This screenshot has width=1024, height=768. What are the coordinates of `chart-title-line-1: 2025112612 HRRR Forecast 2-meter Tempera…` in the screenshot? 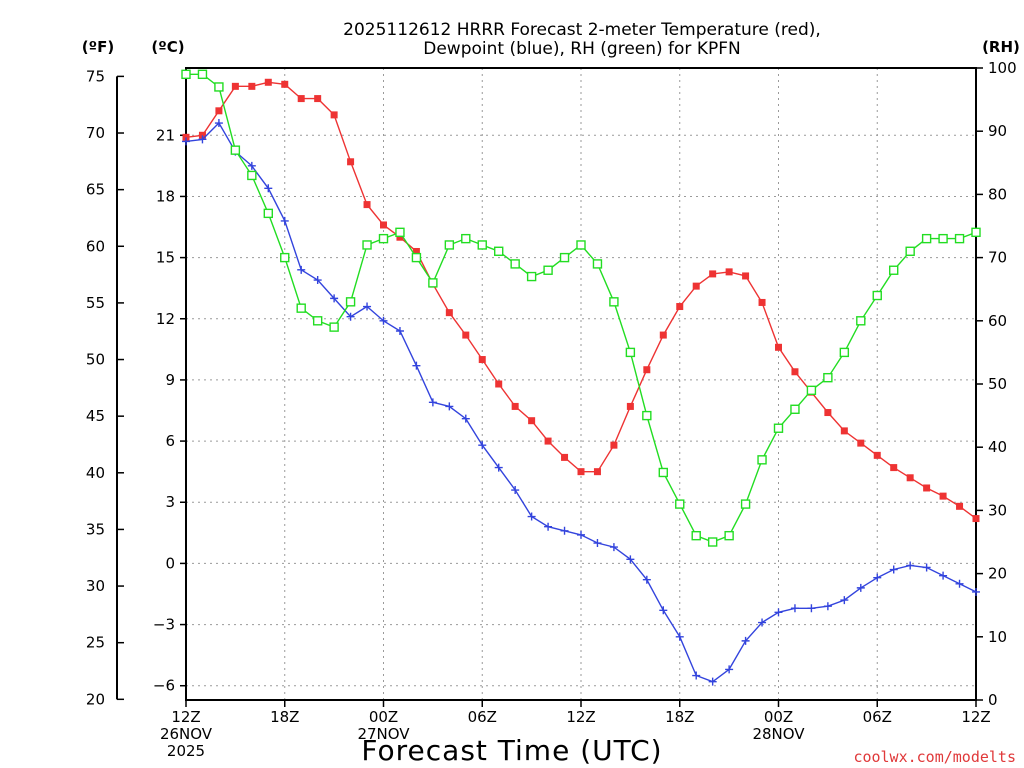 It's located at (582, 30).